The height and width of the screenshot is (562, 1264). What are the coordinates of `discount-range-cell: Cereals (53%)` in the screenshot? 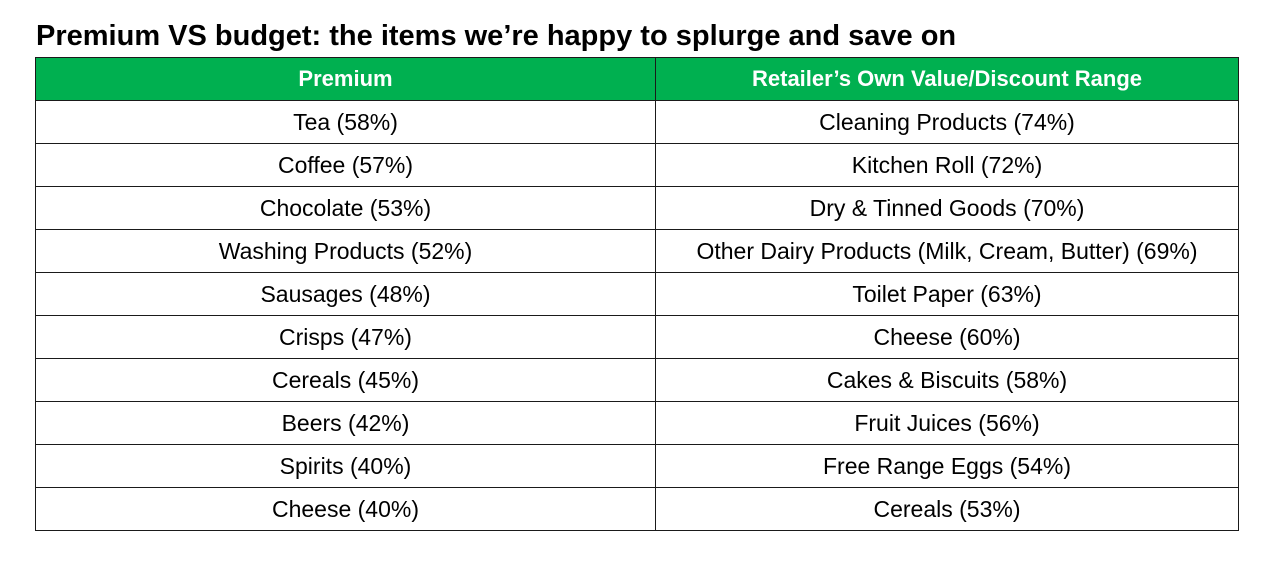 It's located at (947, 509).